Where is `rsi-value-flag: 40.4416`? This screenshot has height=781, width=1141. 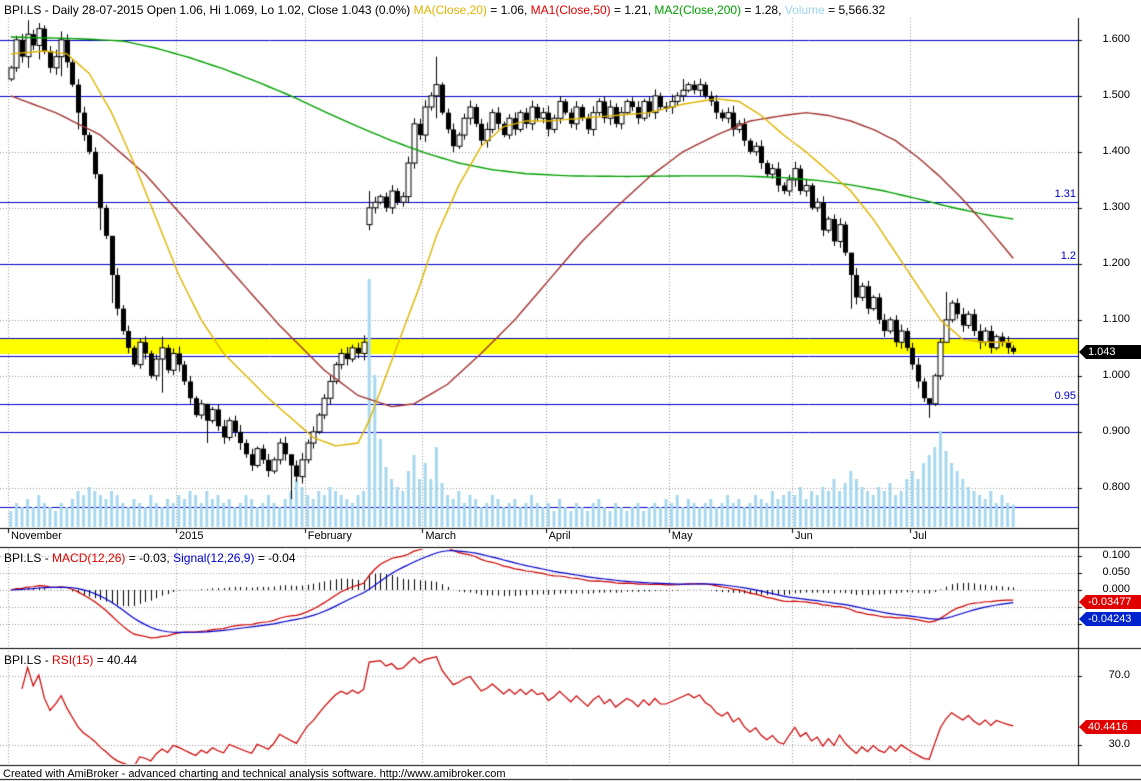 rsi-value-flag: 40.4416 is located at coordinates (1110, 727).